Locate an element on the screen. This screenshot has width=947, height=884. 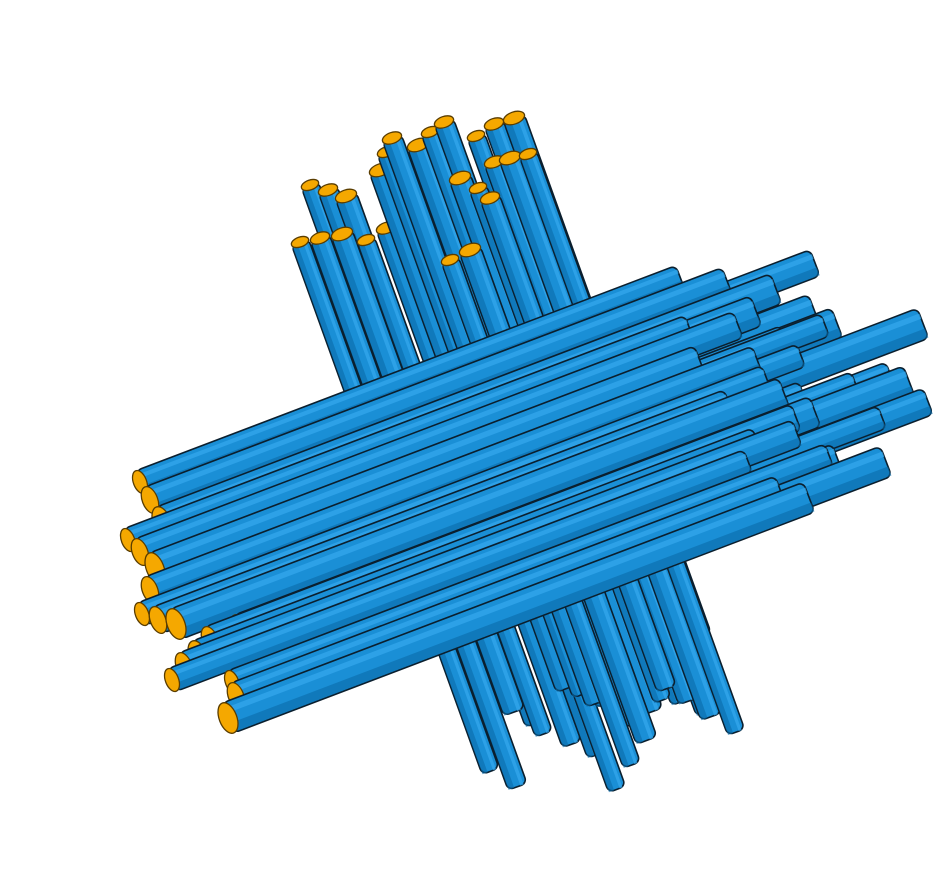
vertical-rod-3-end-cap is located at coordinates (346, 196).